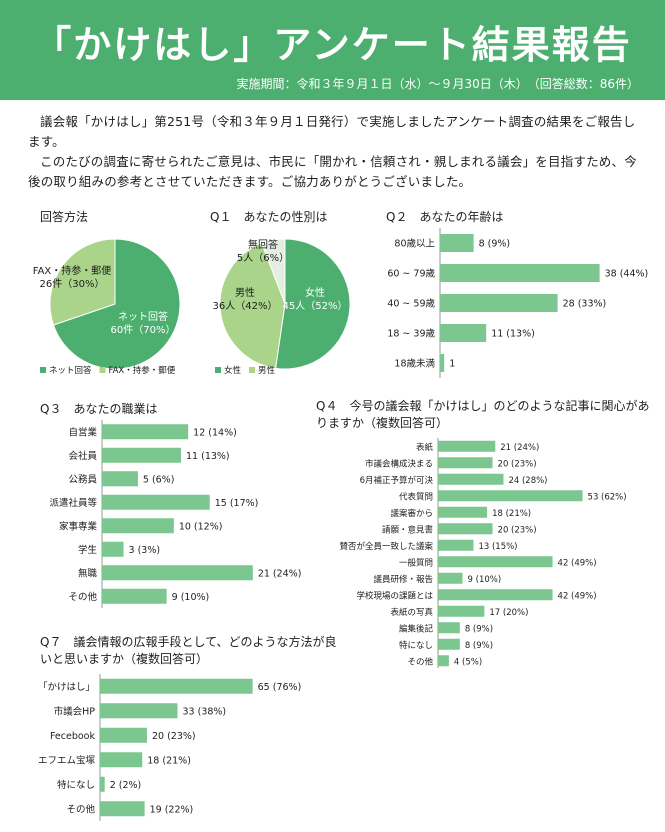  Describe the element at coordinates (416, 628) in the screenshot. I see `category-label-q4-11: 編集後記` at that location.